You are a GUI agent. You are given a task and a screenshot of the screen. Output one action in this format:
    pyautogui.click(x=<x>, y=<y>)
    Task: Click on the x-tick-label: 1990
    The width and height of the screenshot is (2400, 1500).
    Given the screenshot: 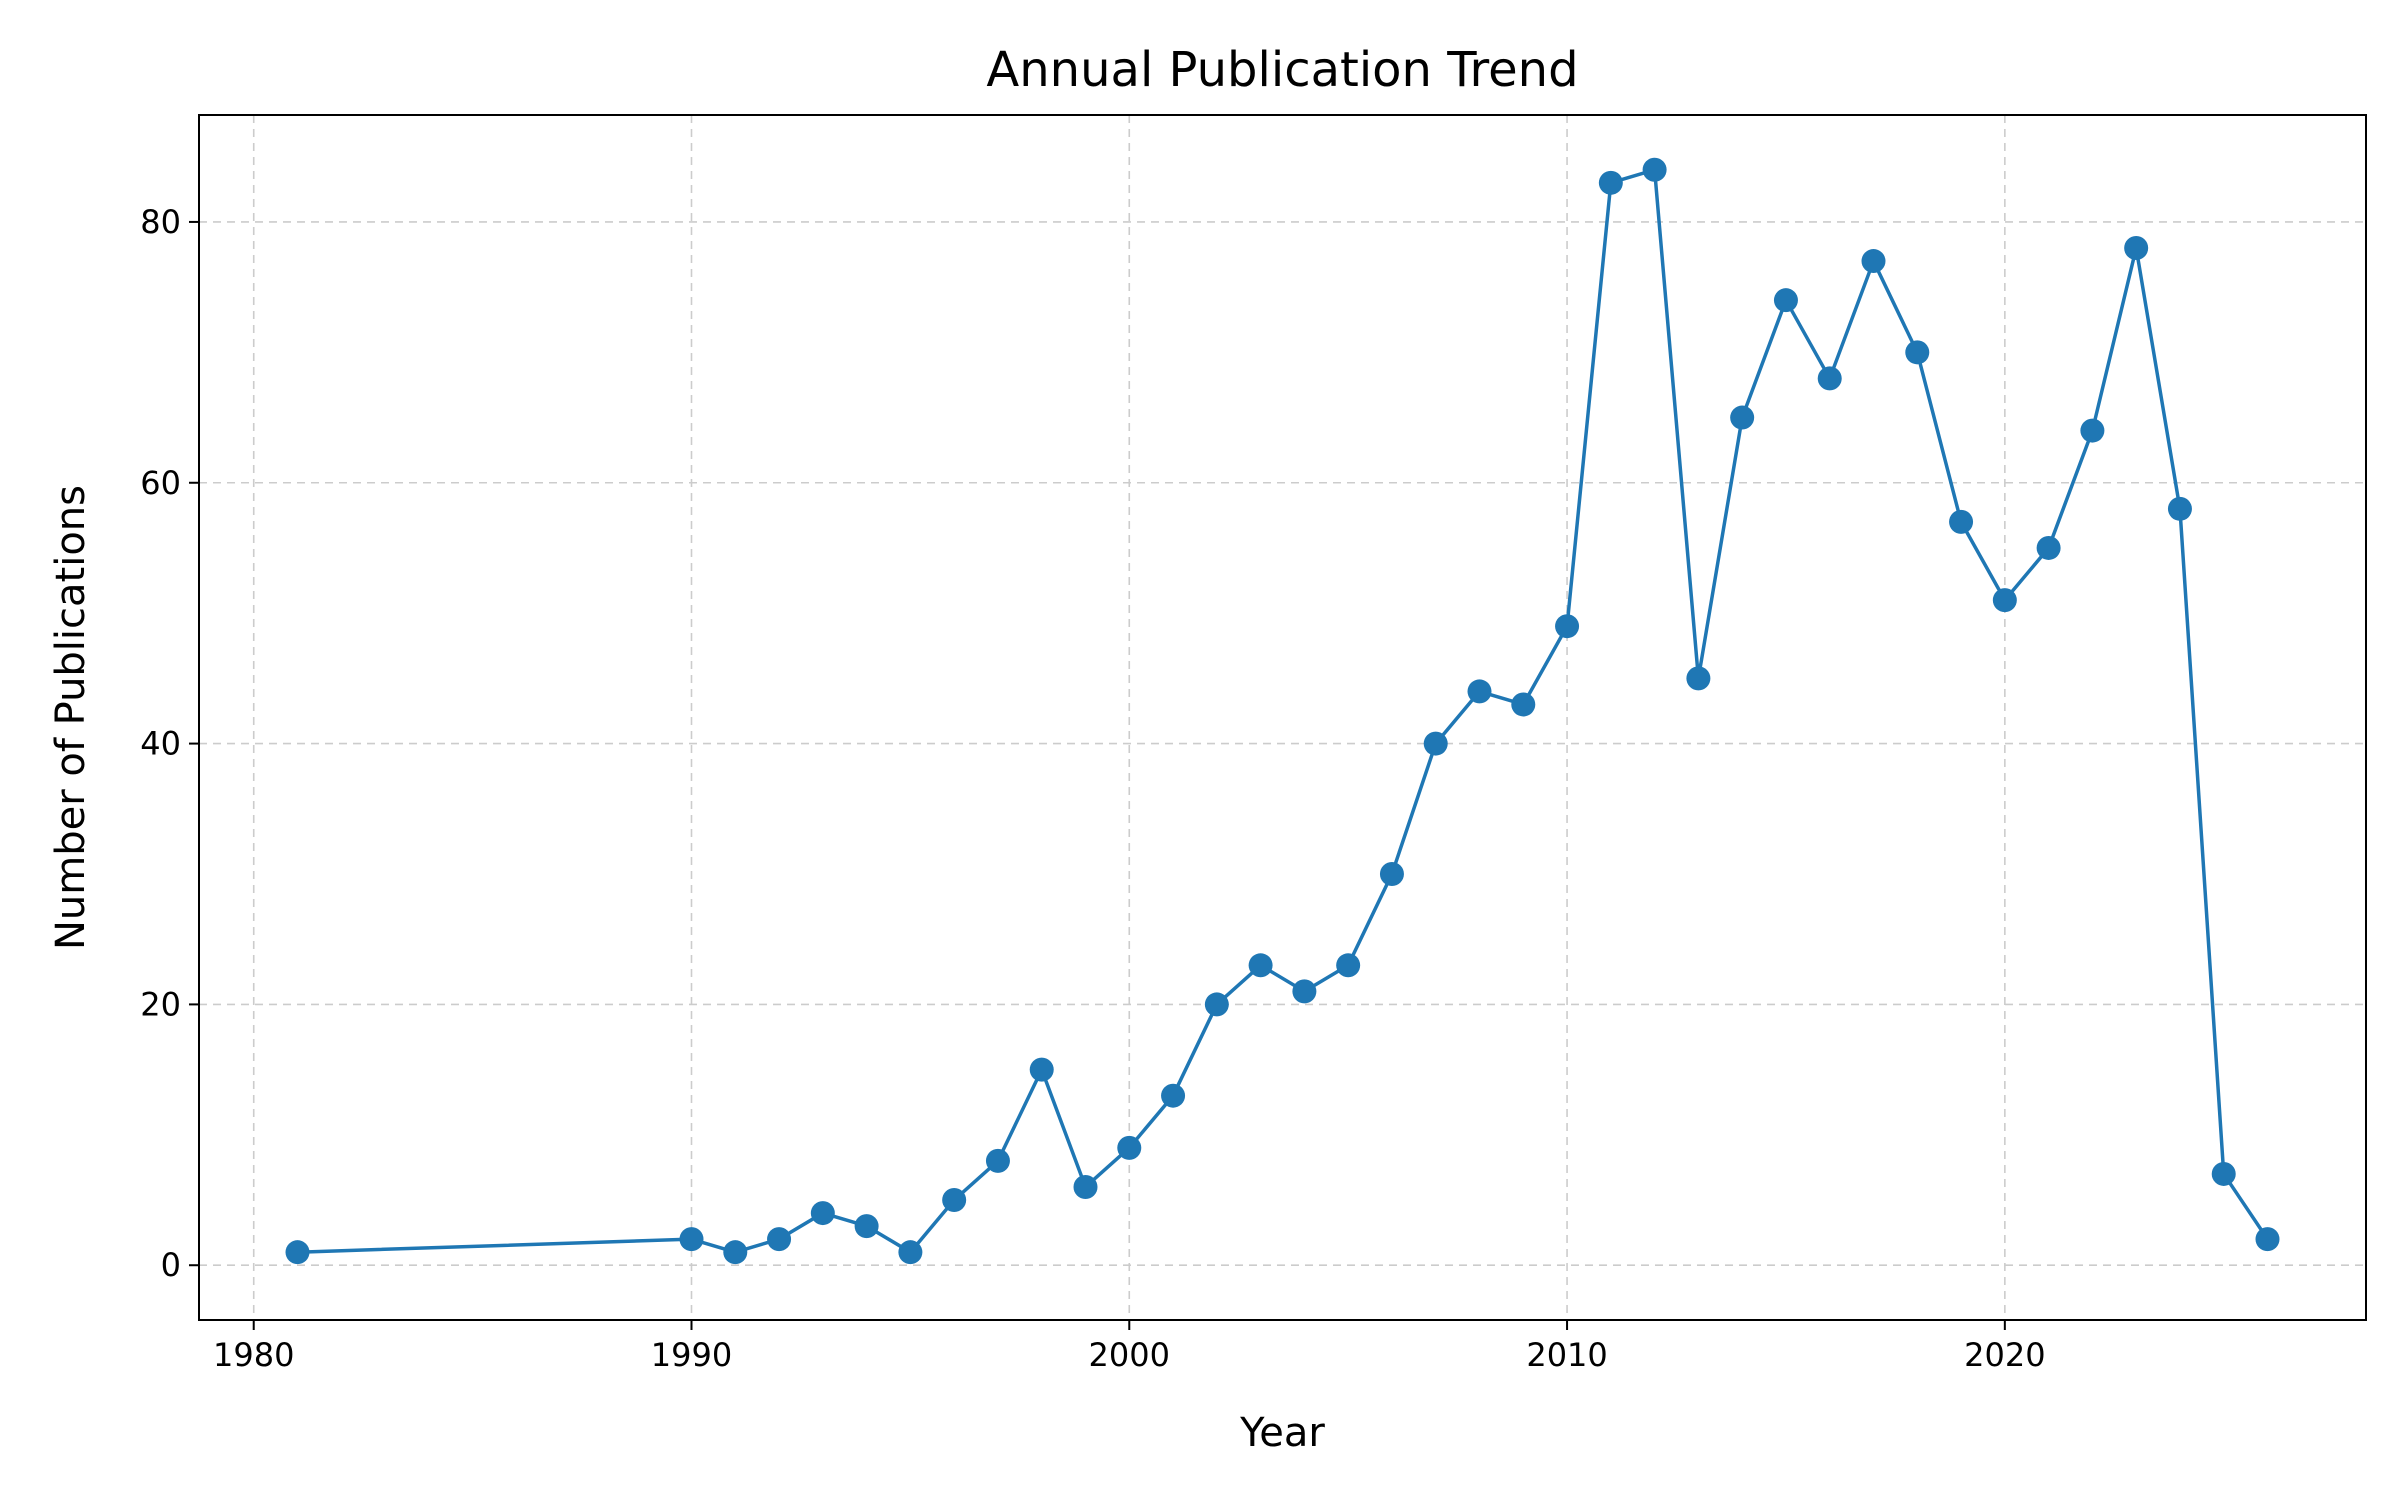 What is the action you would take?
    pyautogui.click(x=691, y=1355)
    